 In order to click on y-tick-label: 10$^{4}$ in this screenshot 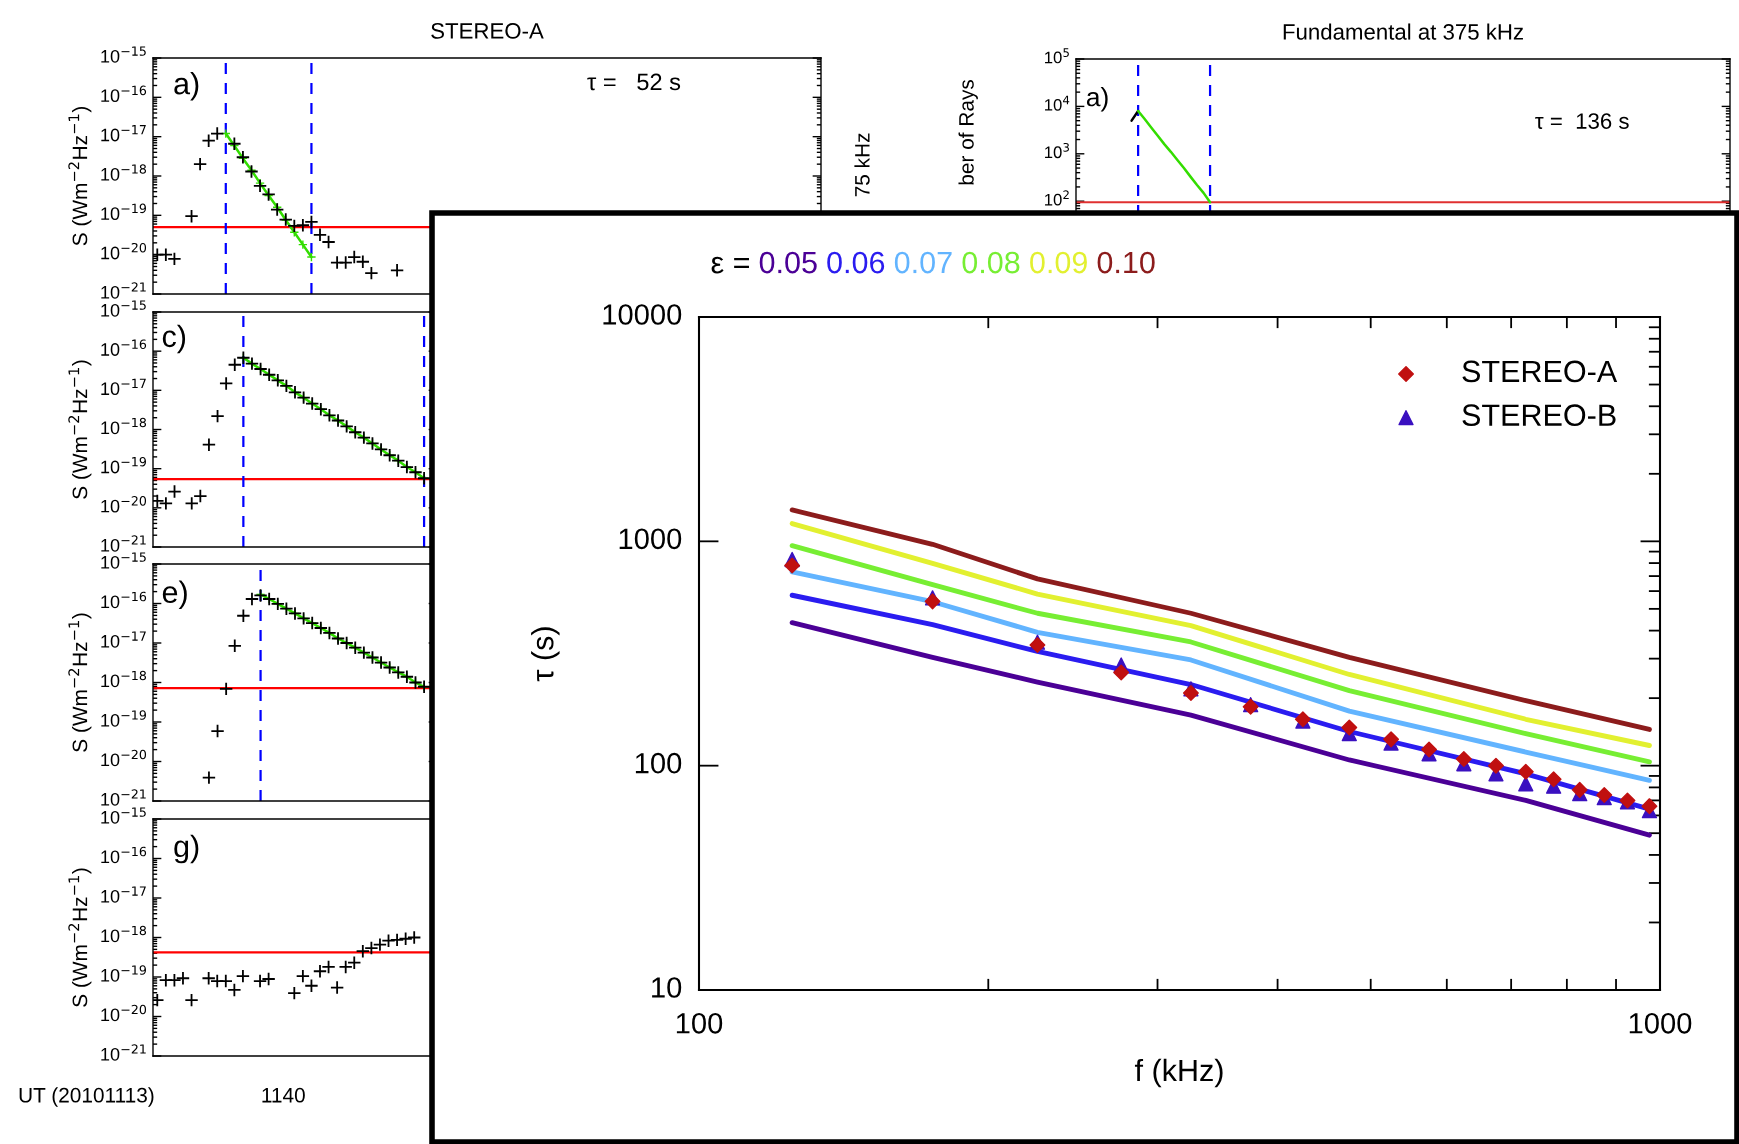, I will do `click(1057, 103)`.